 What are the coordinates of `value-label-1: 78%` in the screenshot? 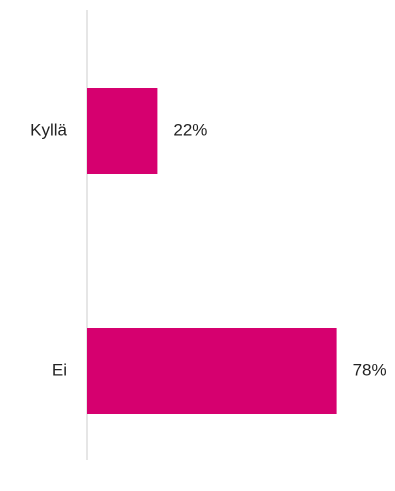 It's located at (370, 369).